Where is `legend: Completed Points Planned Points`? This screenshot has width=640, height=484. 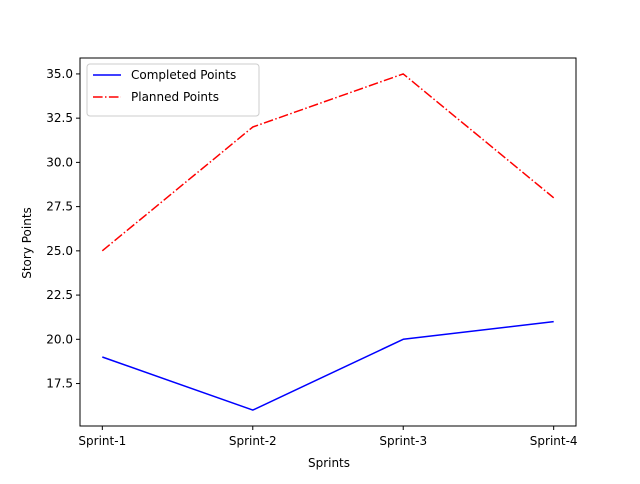
legend: Completed Points Planned Points is located at coordinates (173, 90).